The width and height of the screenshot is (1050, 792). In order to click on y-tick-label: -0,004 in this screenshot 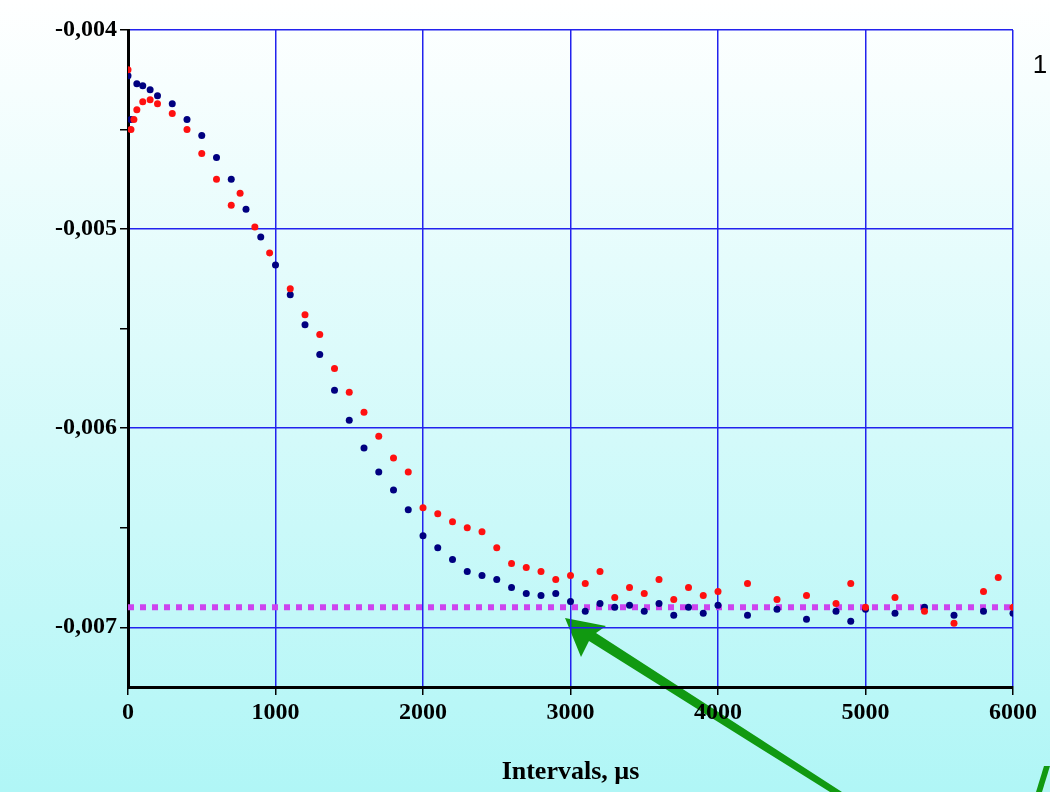, I will do `click(86, 28)`.